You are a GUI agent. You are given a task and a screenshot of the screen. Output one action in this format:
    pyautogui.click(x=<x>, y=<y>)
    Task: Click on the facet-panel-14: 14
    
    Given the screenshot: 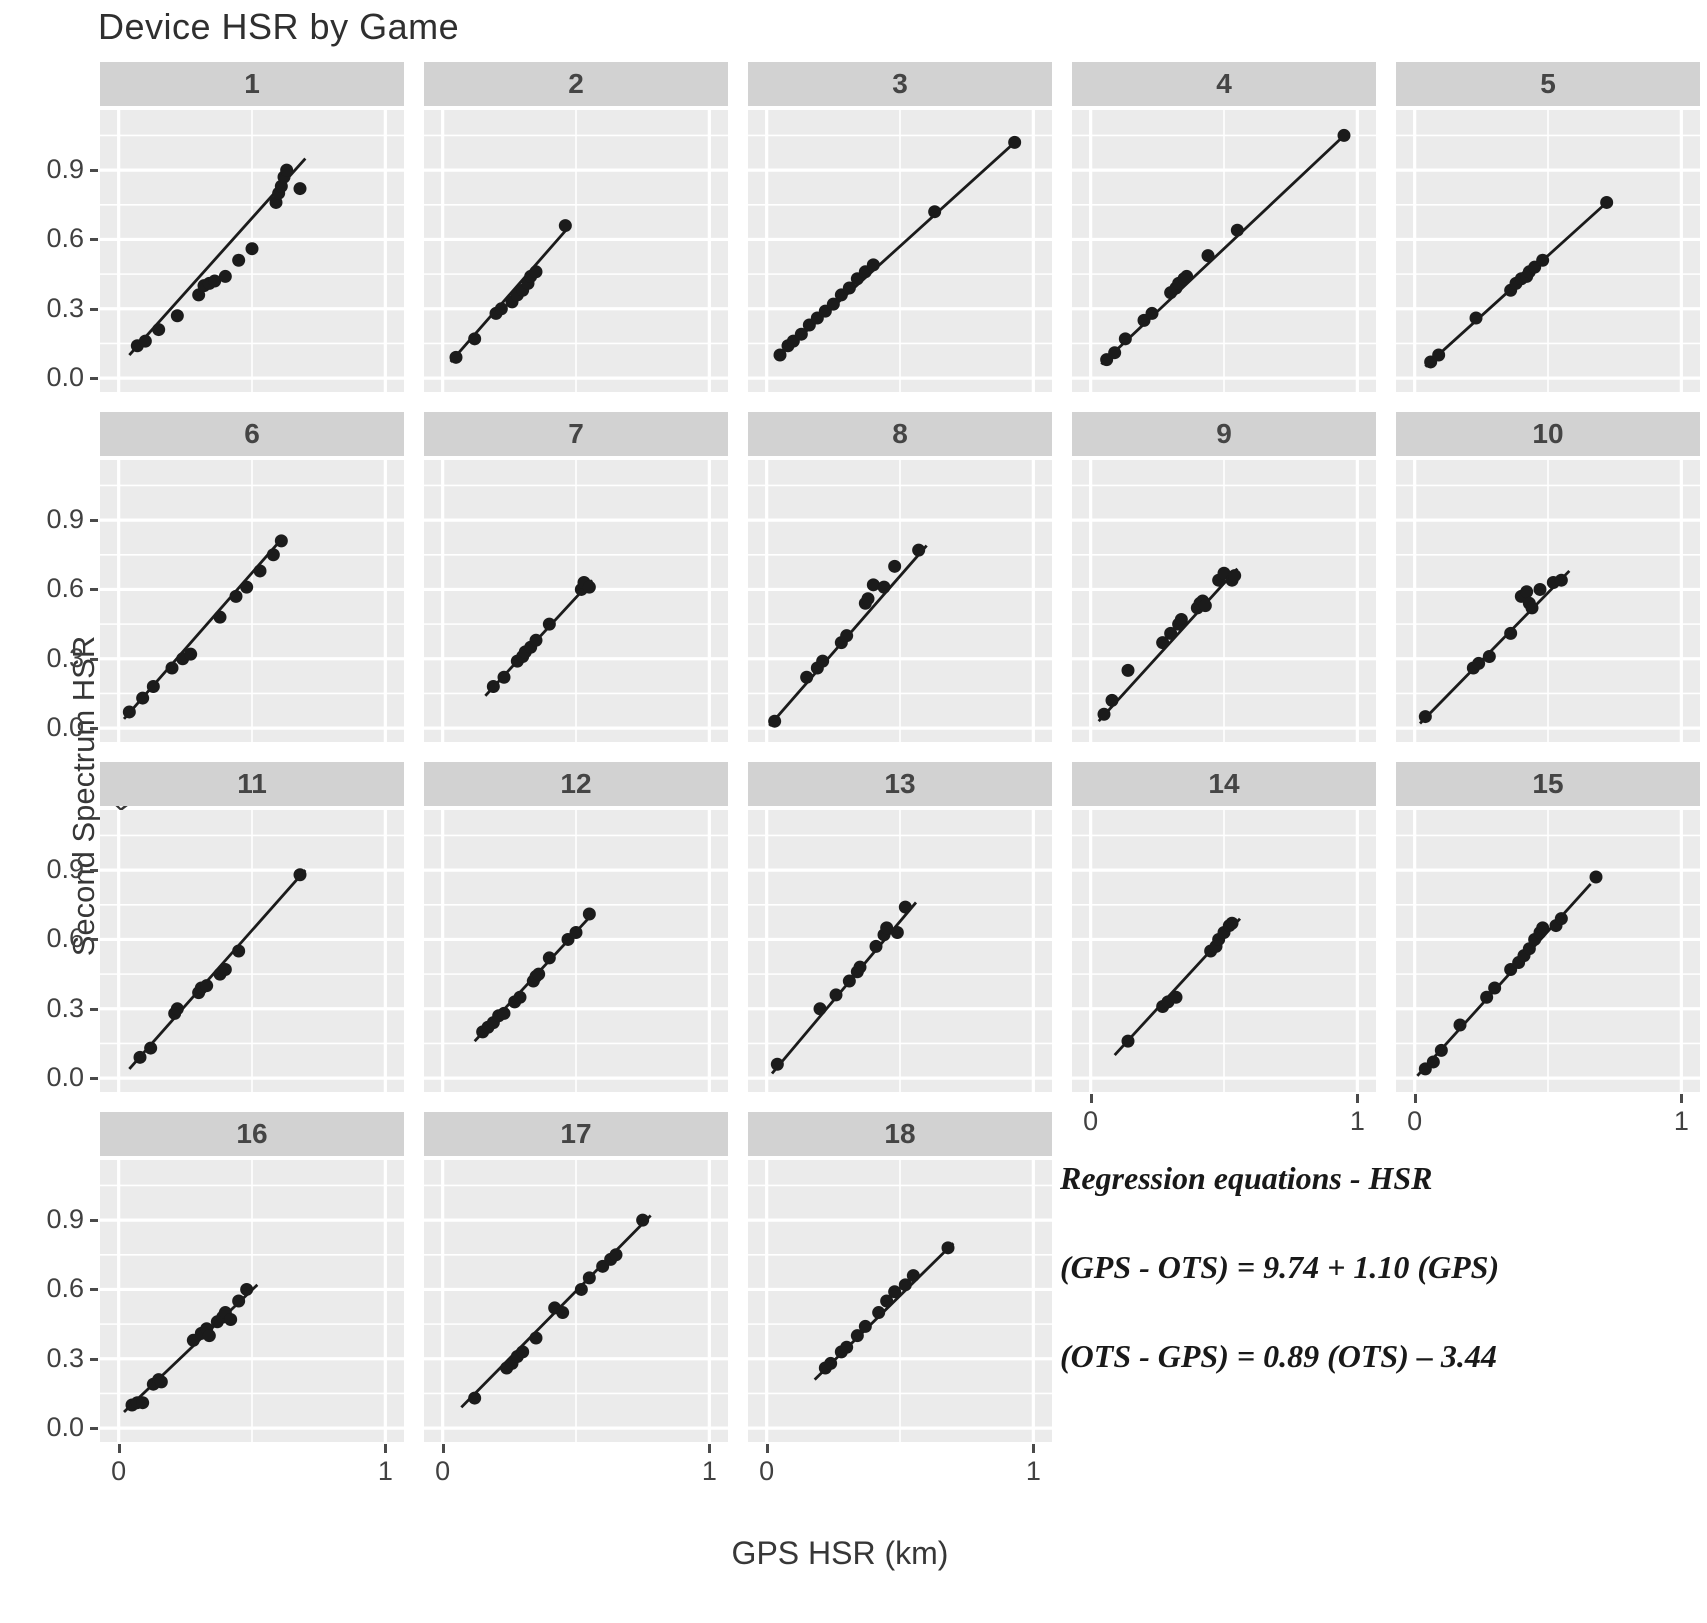 What is the action you would take?
    pyautogui.click(x=1224, y=927)
    